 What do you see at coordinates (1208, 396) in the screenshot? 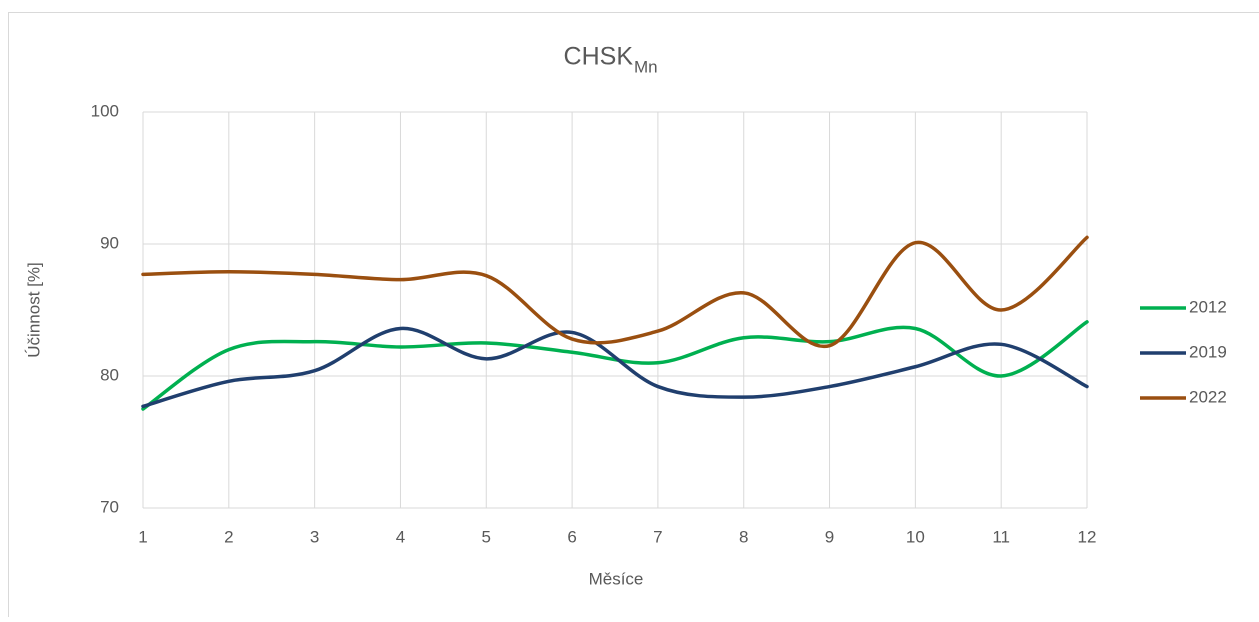
I see `legend-label: 2022` at bounding box center [1208, 396].